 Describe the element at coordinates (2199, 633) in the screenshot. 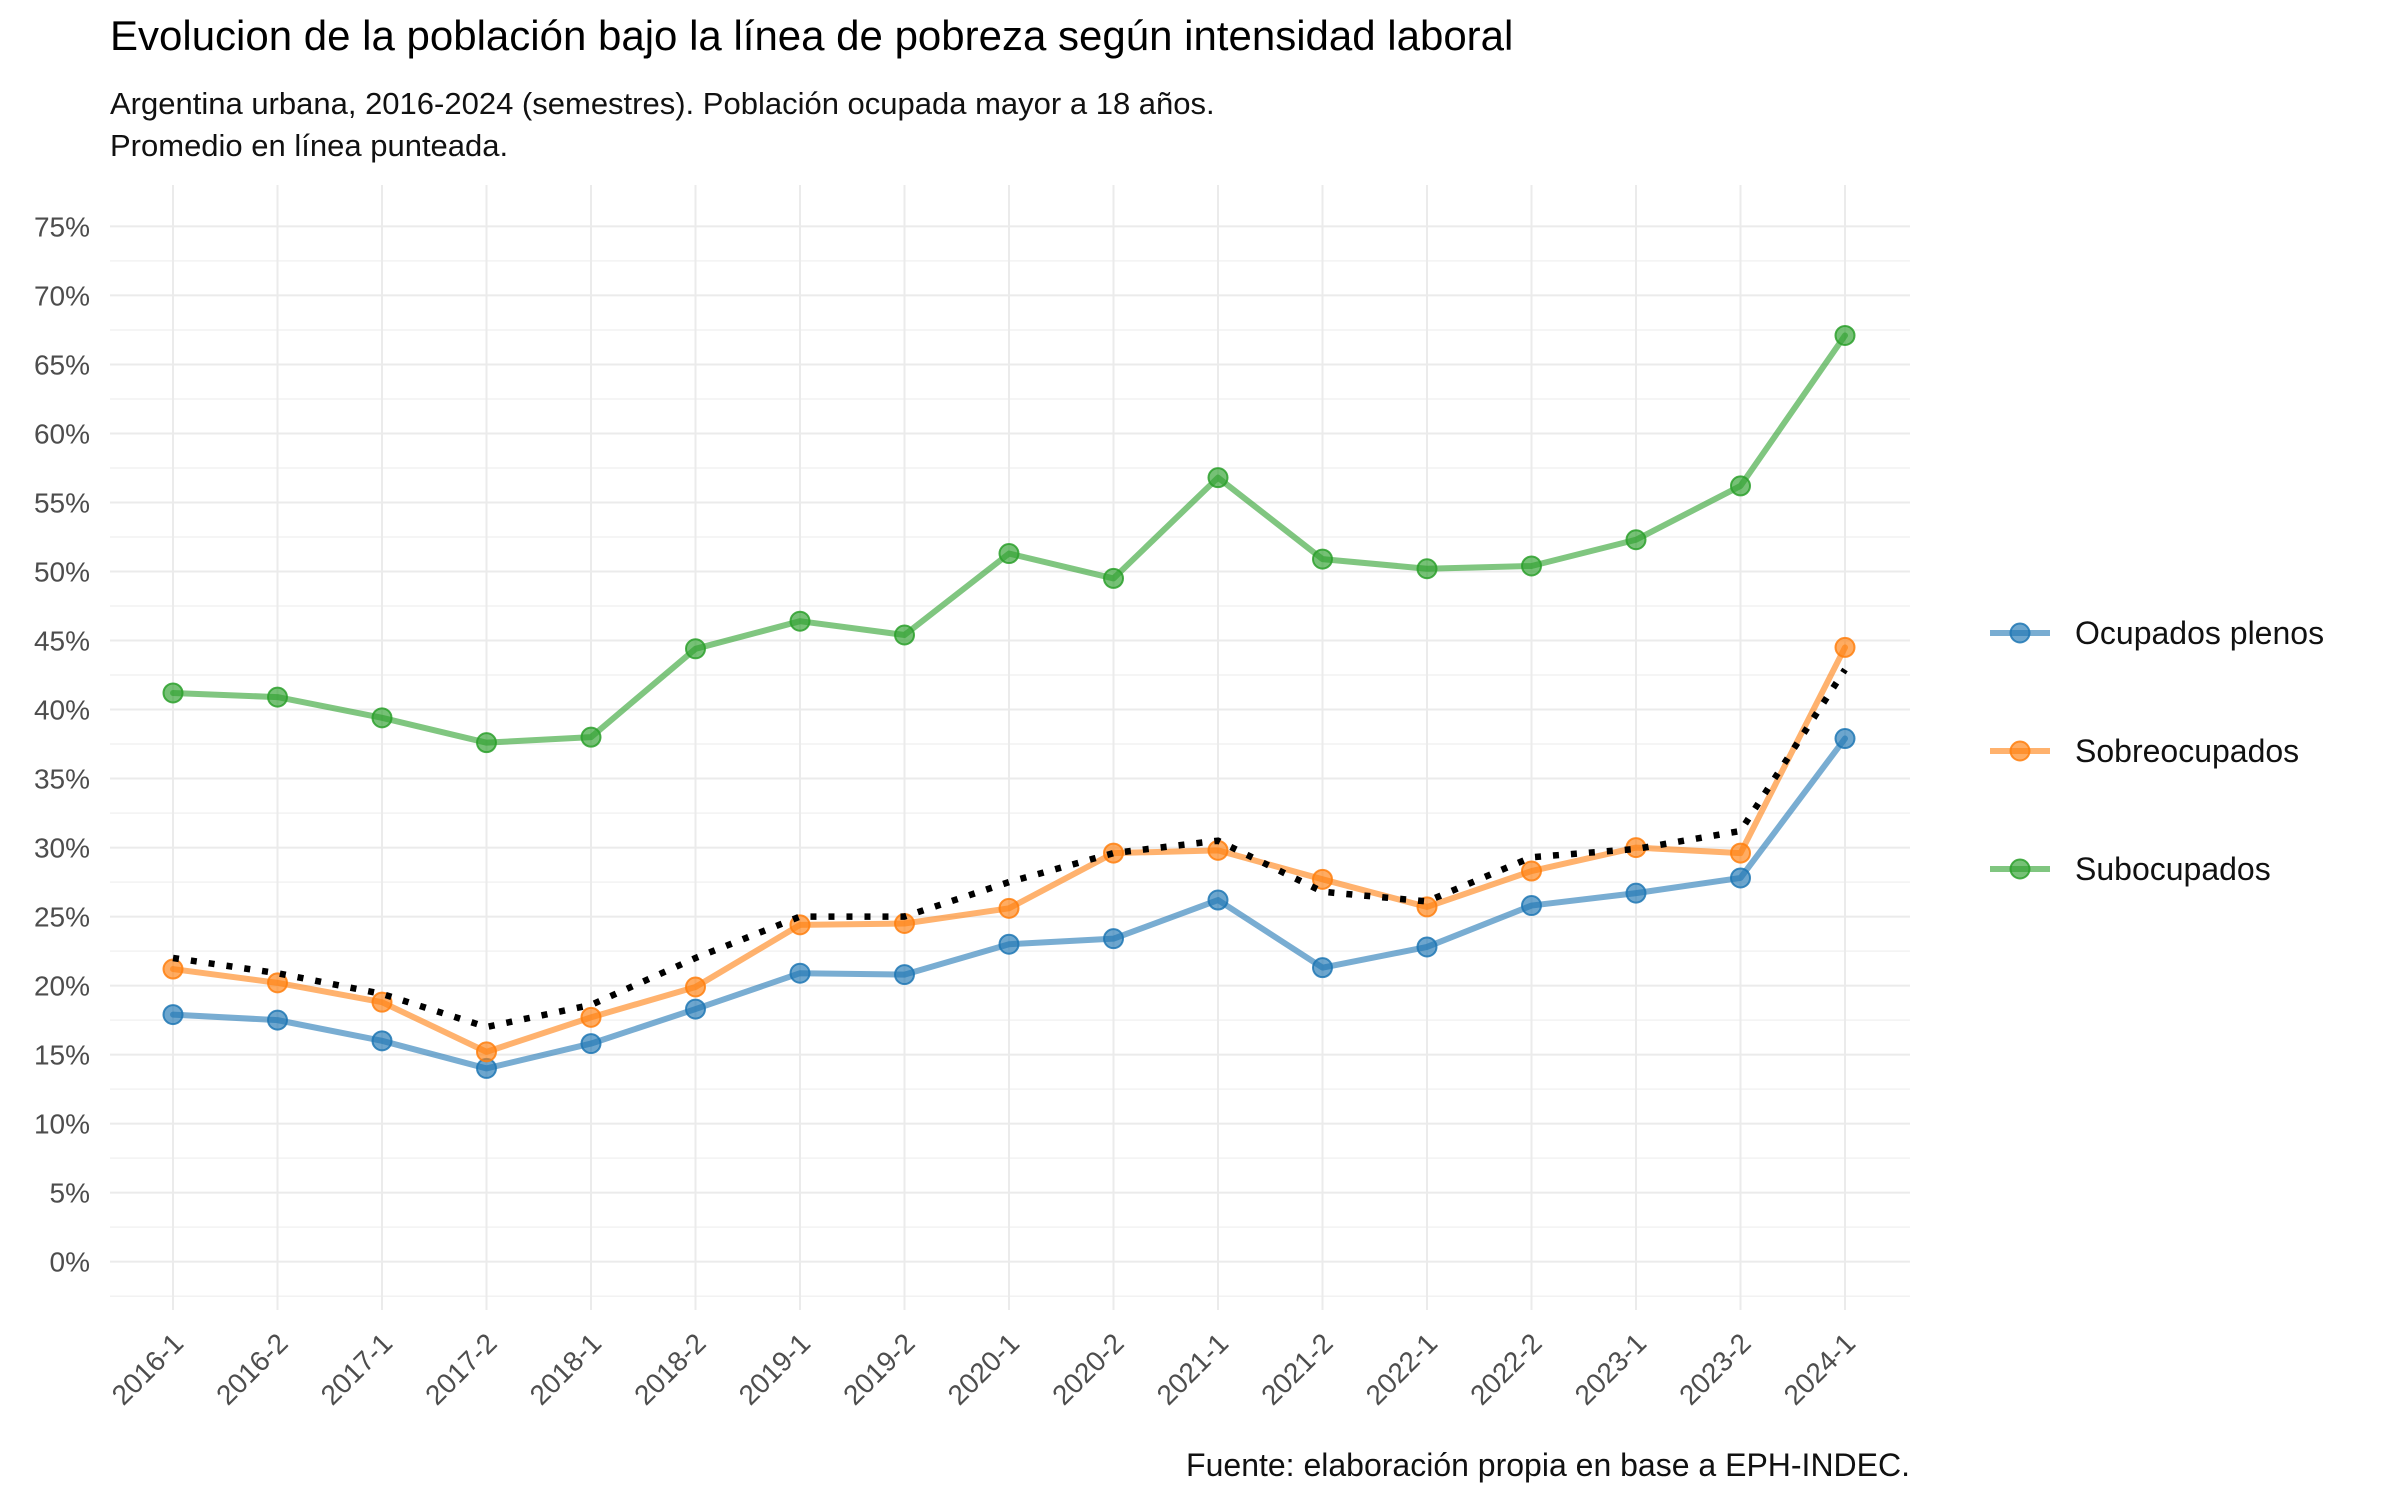

I see `legend-label-ocupados-plenos: Ocupados plenos` at that location.